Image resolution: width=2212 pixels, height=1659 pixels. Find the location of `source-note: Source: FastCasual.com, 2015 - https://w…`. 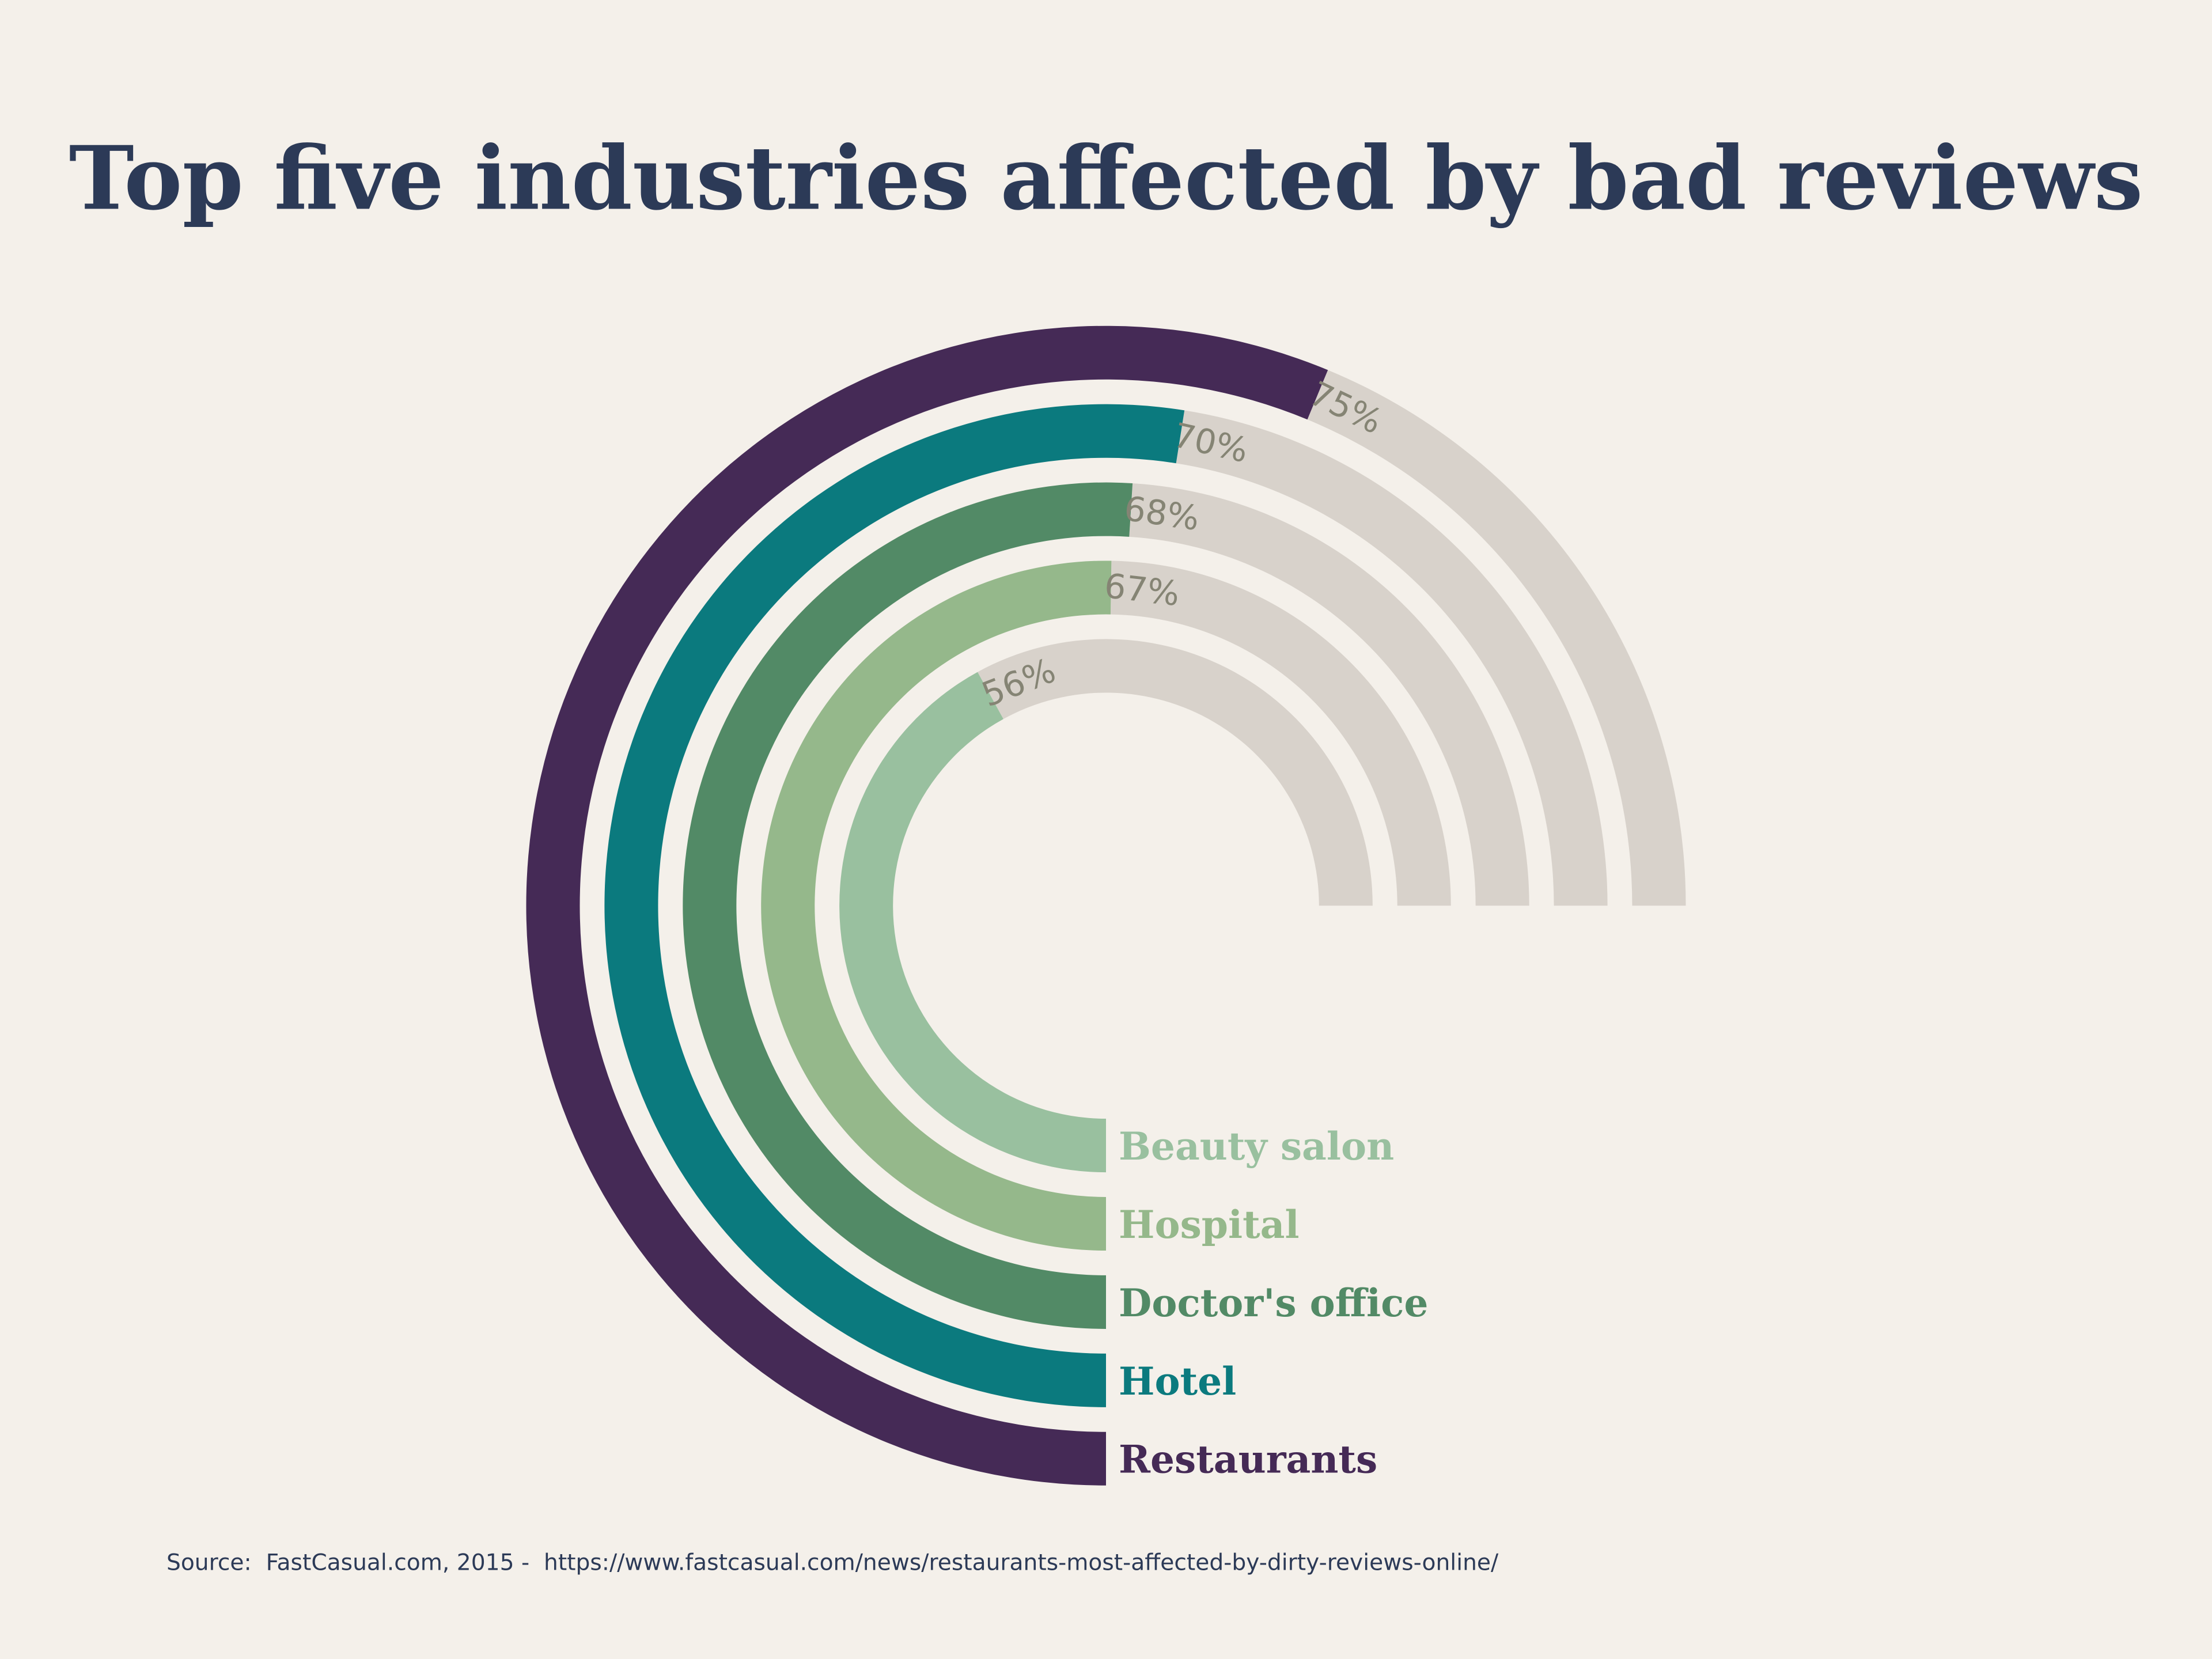

source-note: Source: FastCasual.com, 2015 - https://w… is located at coordinates (832, 1563).